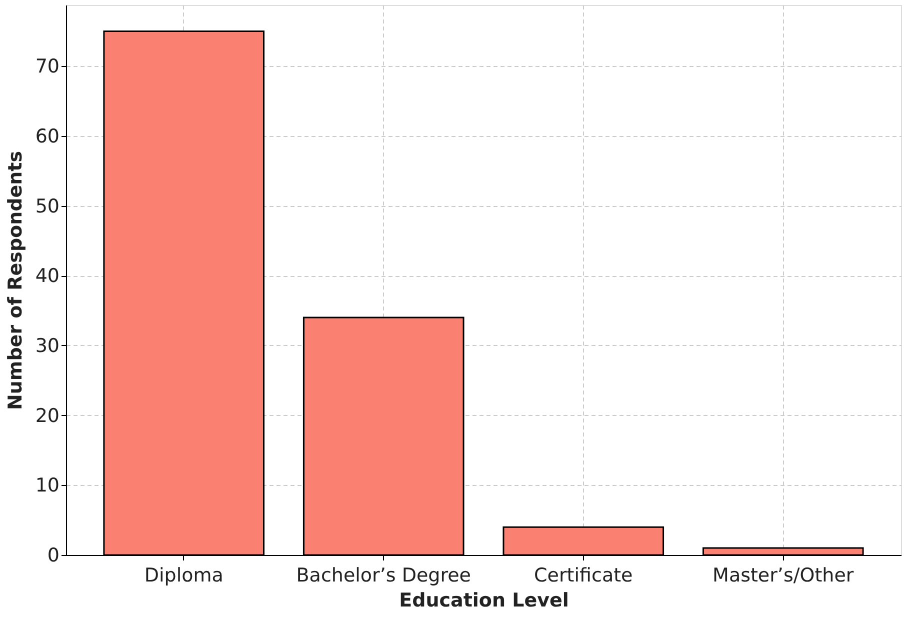 This screenshot has height=622, width=917. What do you see at coordinates (53, 555) in the screenshot?
I see `y-tick-label: 0` at bounding box center [53, 555].